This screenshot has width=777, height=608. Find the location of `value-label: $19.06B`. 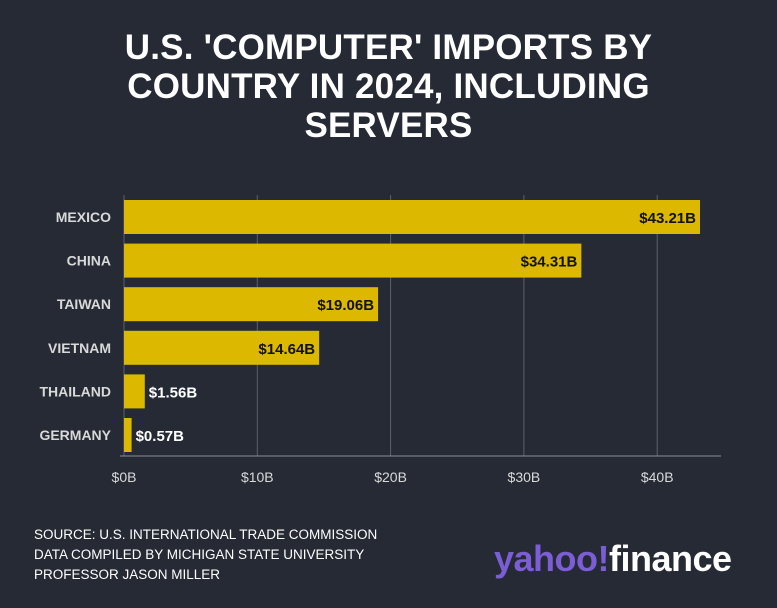

value-label: $19.06B is located at coordinates (345, 305).